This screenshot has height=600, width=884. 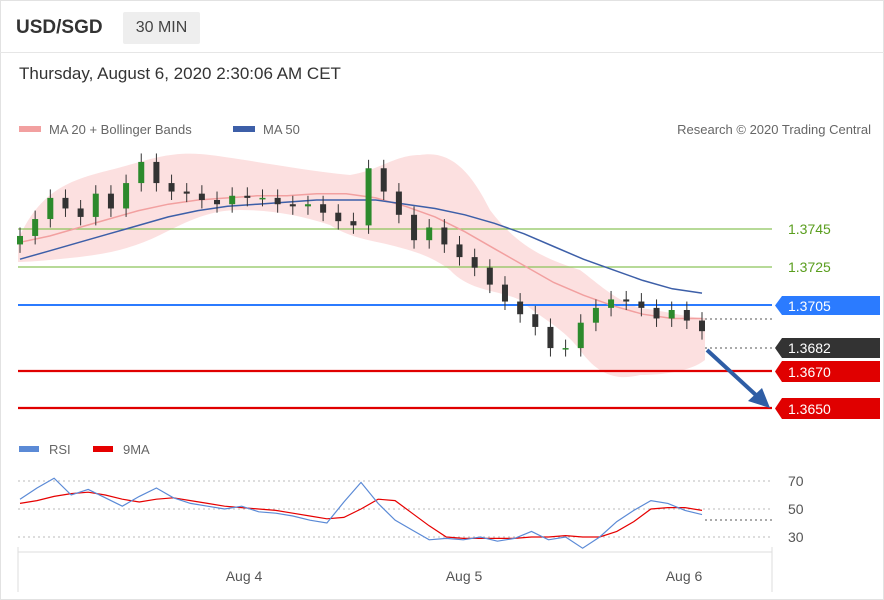 I want to click on rsi-tick-30: 30, so click(x=796, y=537).